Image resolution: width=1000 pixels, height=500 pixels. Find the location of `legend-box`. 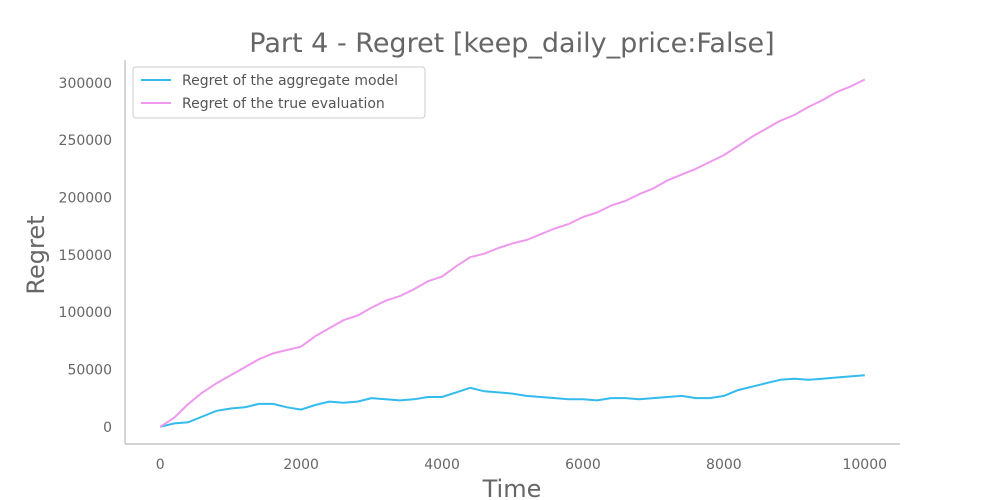

legend-box is located at coordinates (279, 92).